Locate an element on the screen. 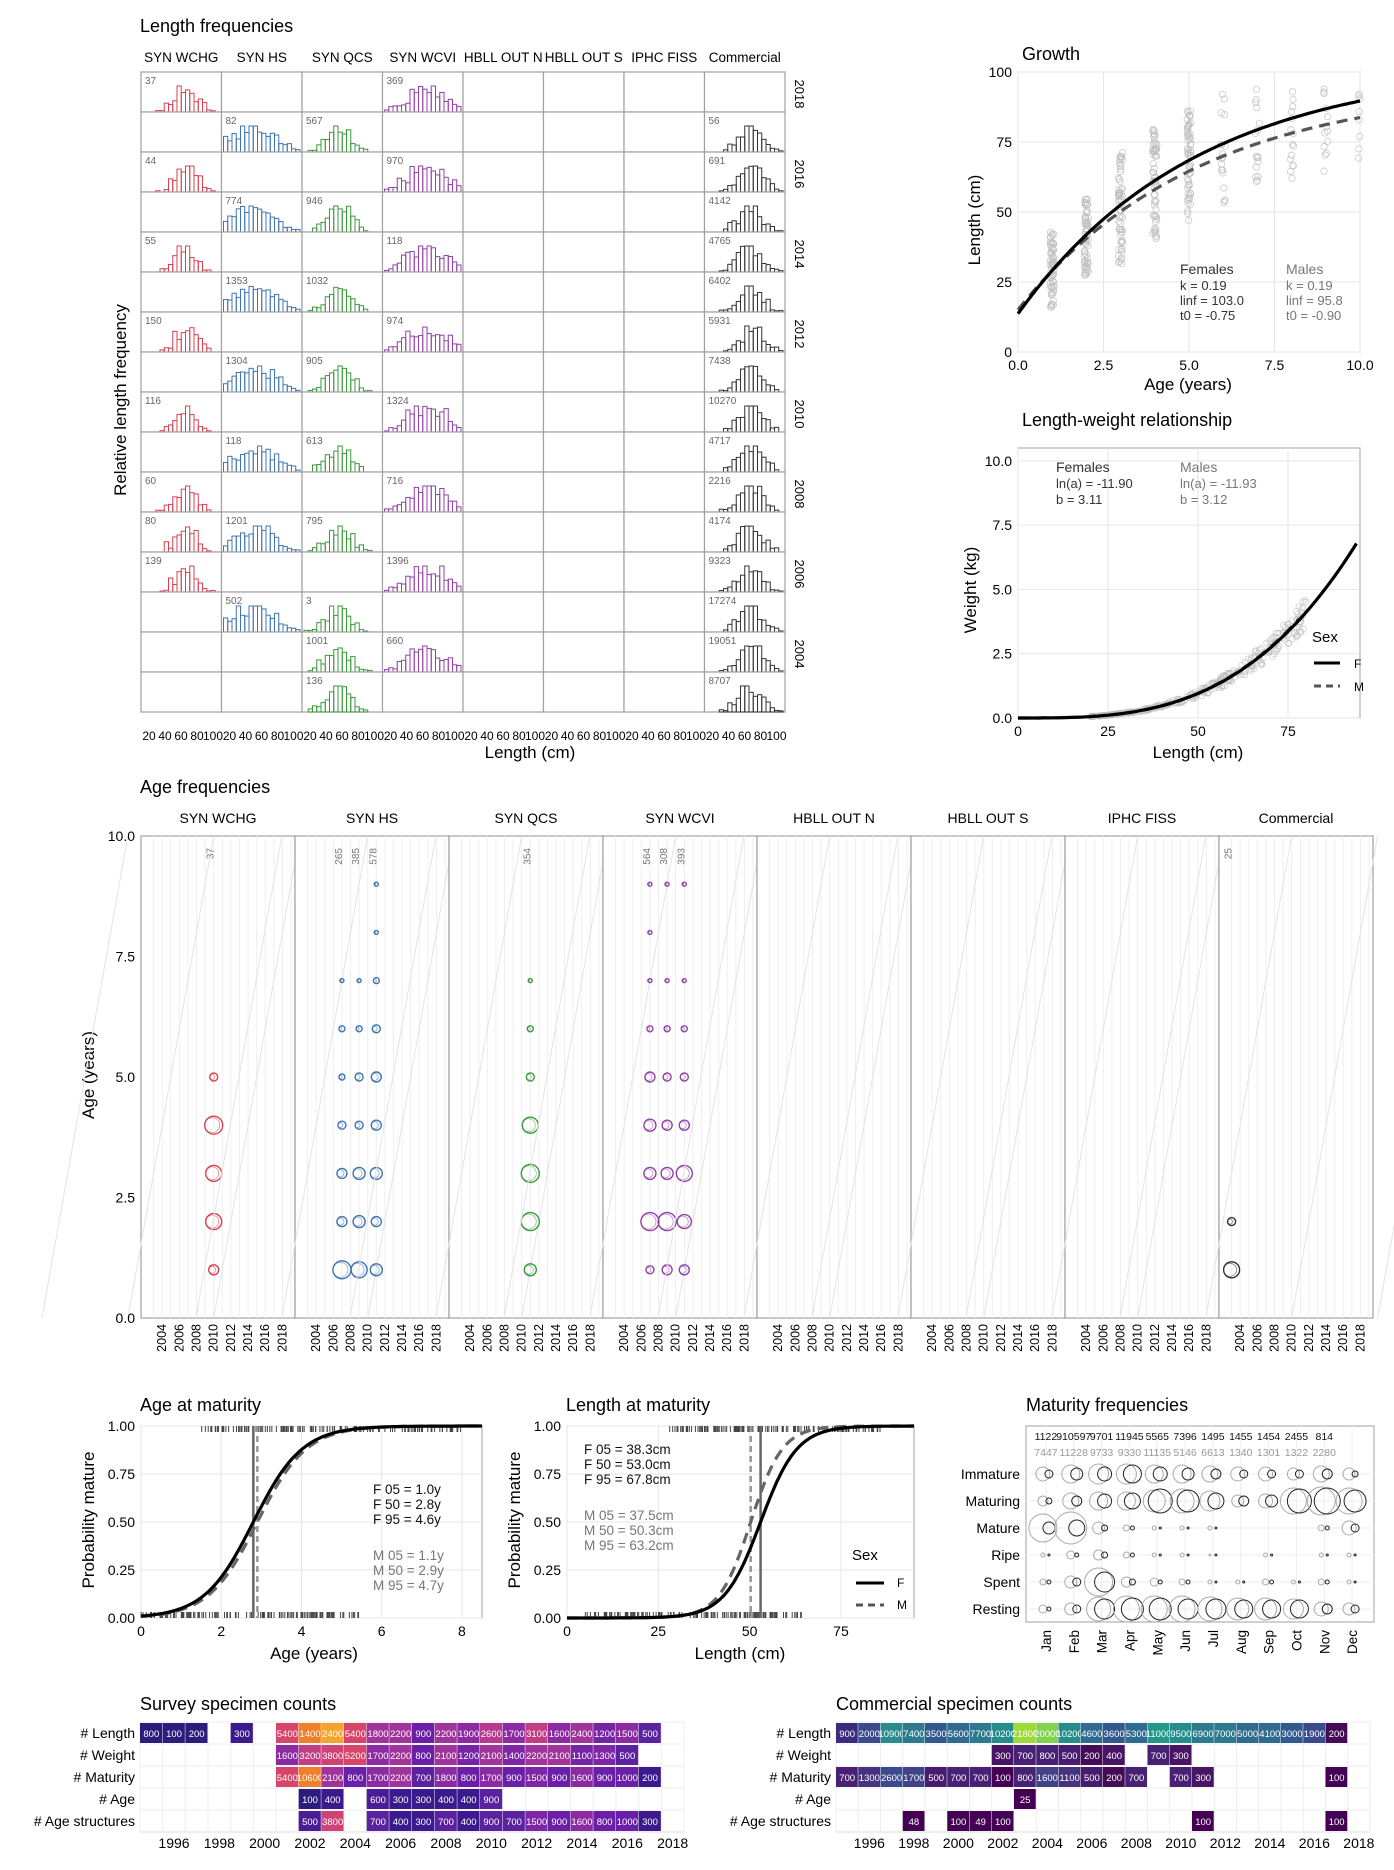 This screenshot has height=1870, width=1394. af-xtick: 2014 is located at coordinates (710, 1338).